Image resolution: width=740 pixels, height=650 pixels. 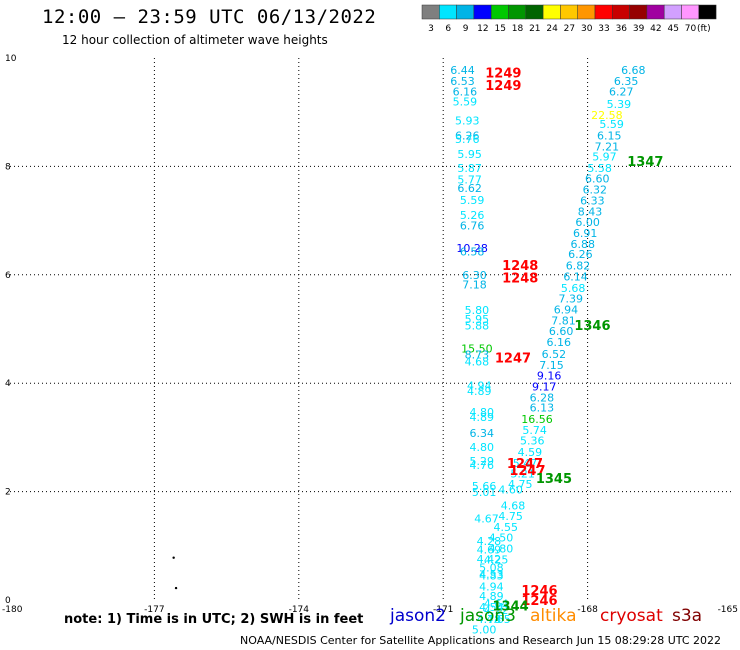 I want to click on wave-height-label: 6.82, so click(x=578, y=266).